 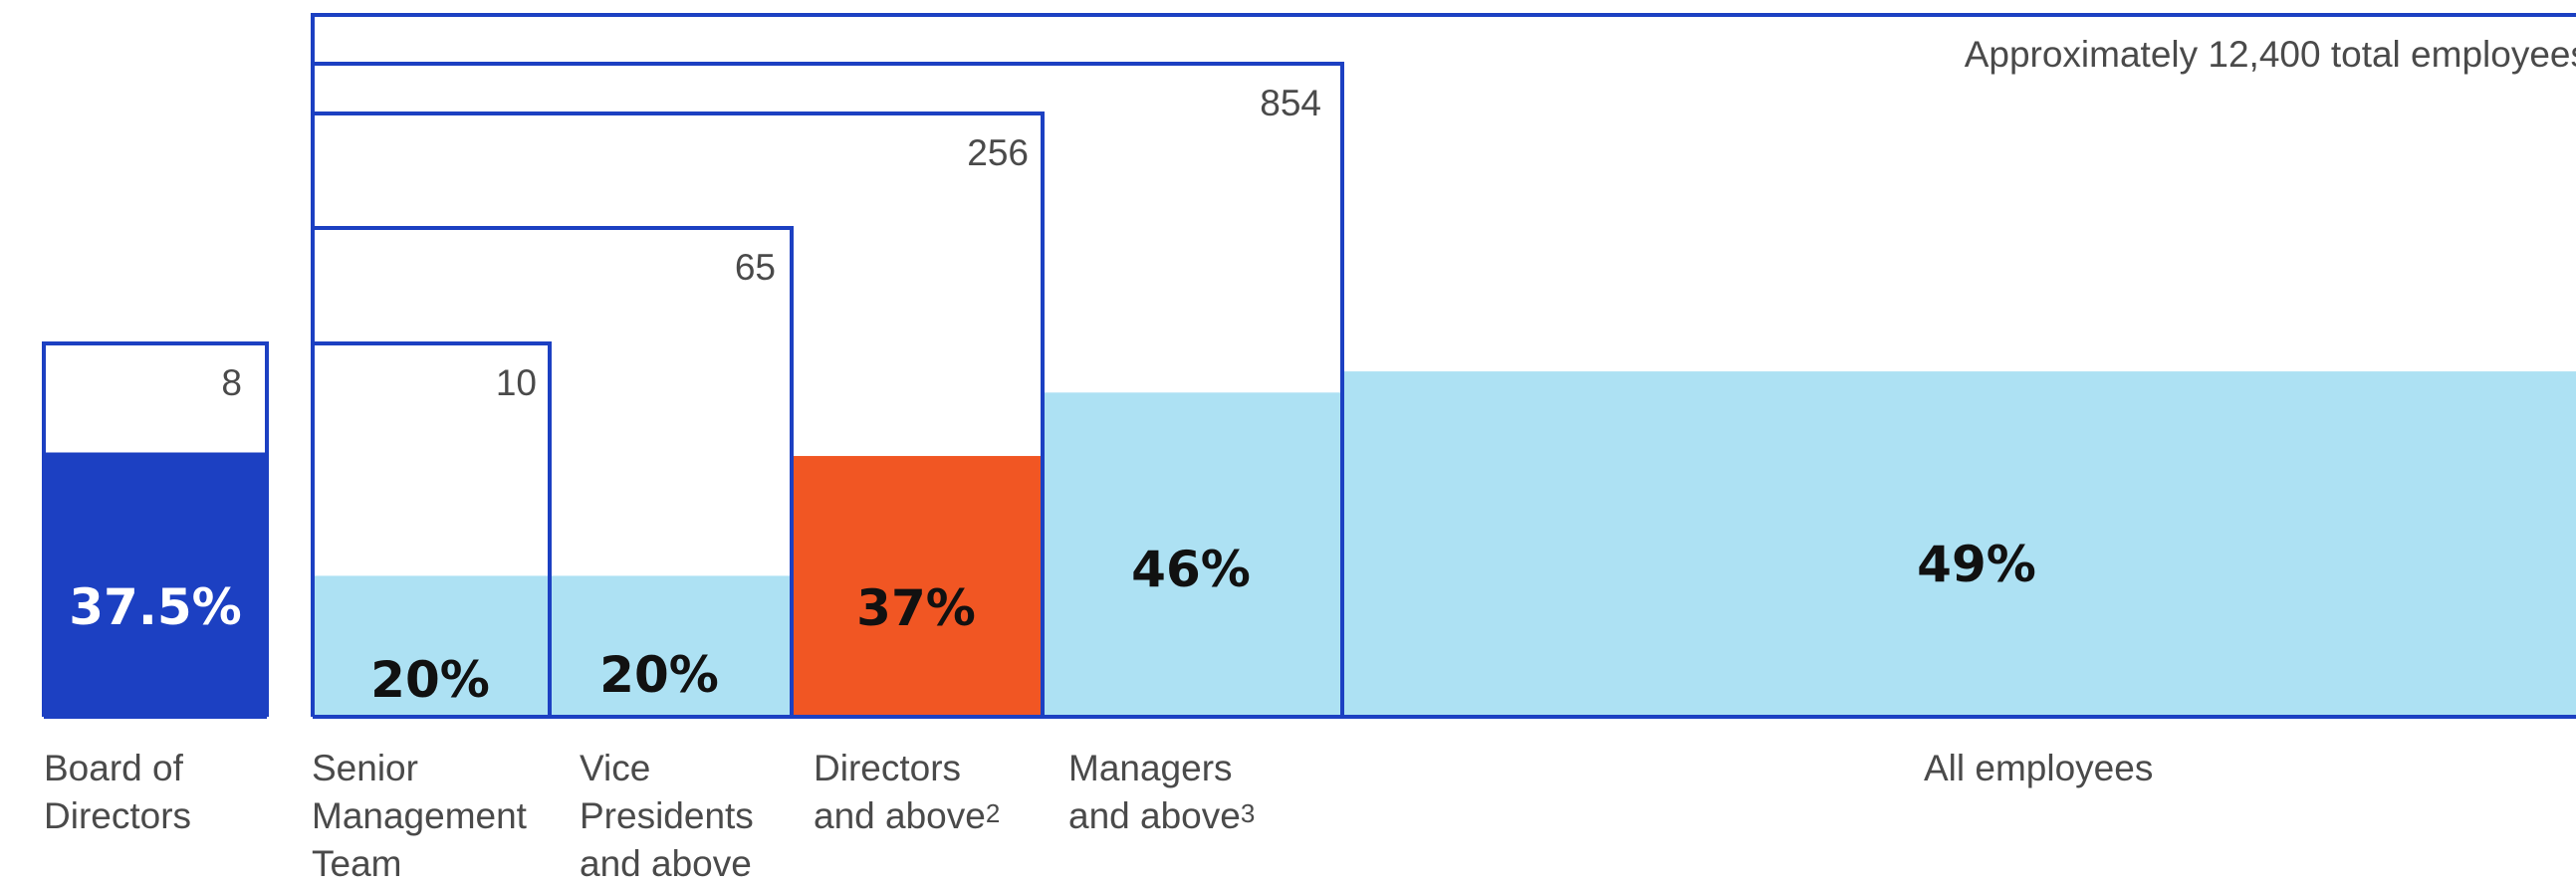 I want to click on headcount-label: Approximately 12,400 total employees, so click(x=2270, y=54).